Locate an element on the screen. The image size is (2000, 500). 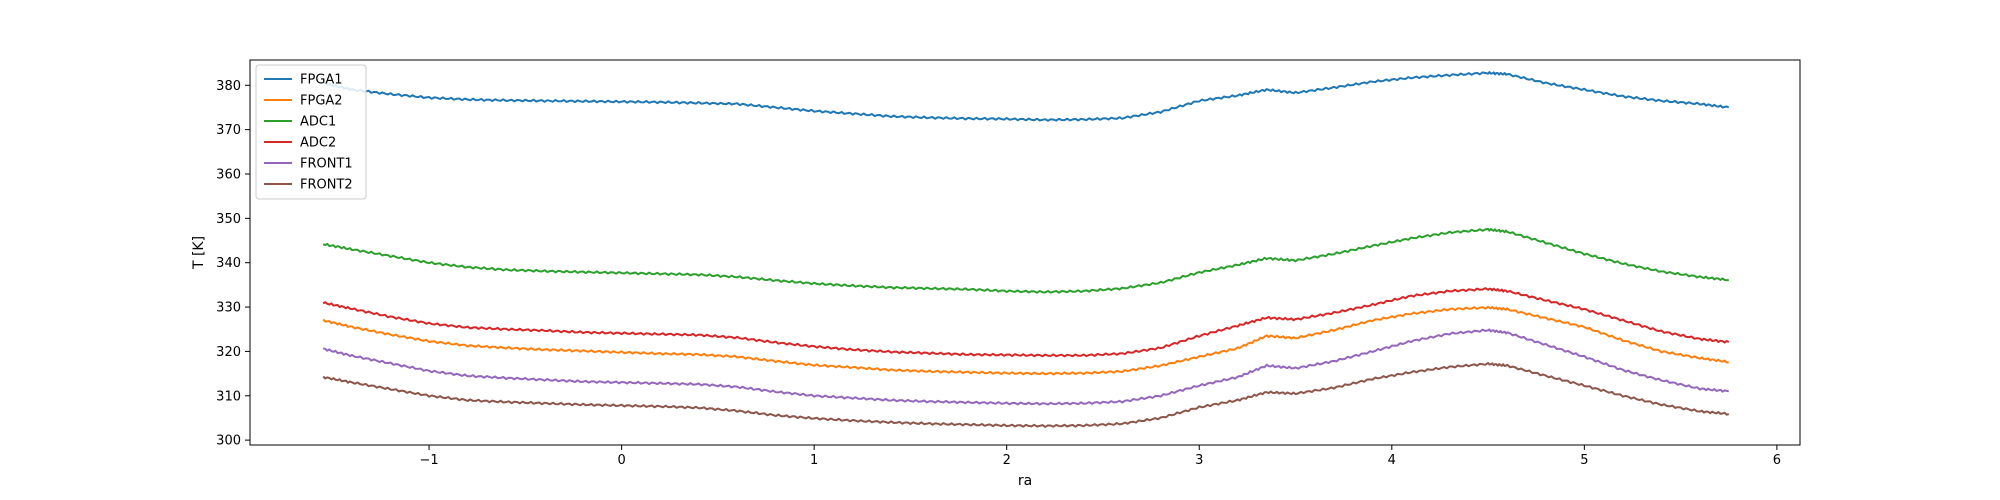
series-line-front2 is located at coordinates (1026, 394).